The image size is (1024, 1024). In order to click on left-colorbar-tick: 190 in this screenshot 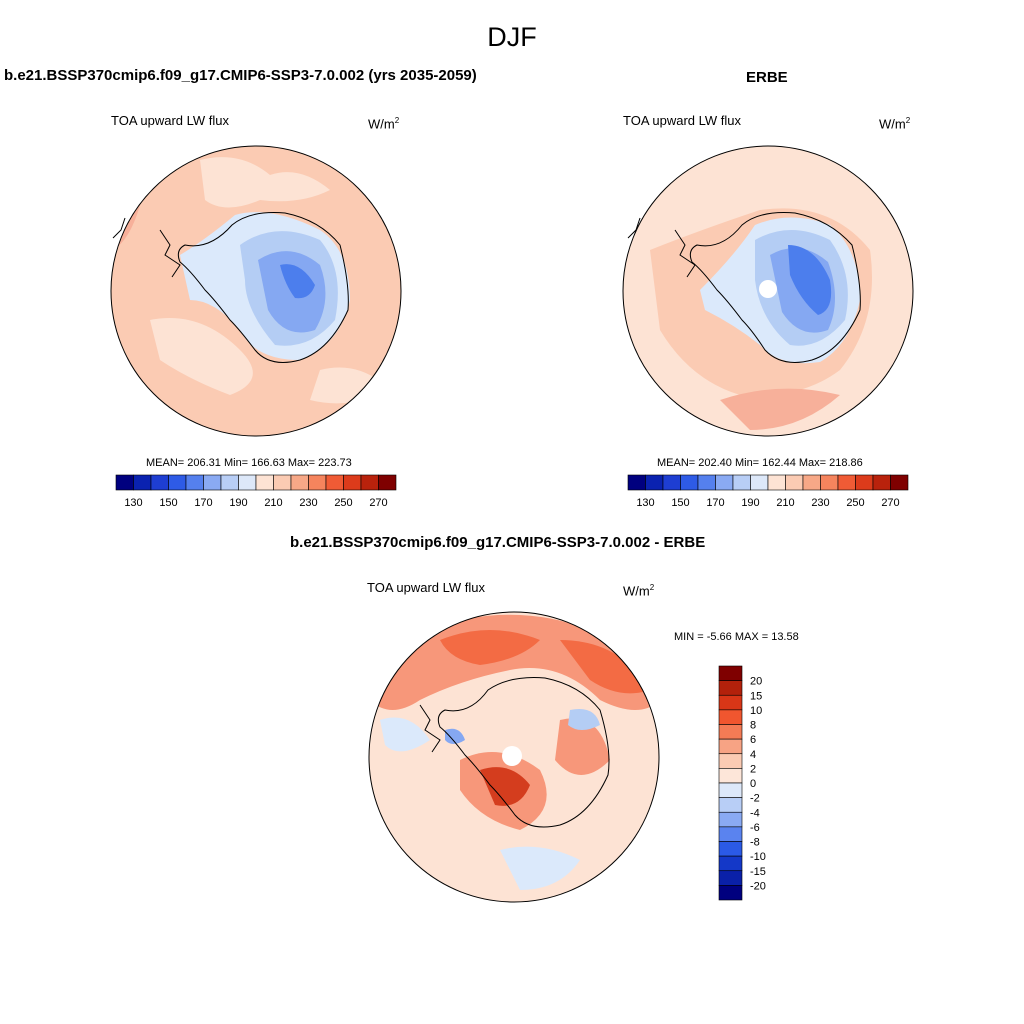, I will do `click(238, 503)`.